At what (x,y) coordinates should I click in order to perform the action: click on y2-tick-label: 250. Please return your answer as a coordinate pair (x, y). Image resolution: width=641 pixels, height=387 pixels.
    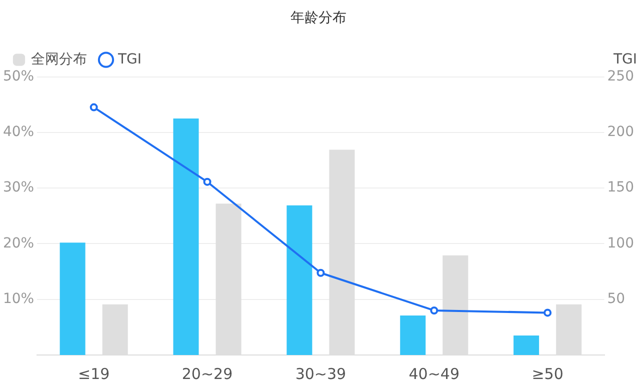
    Looking at the image, I should click on (620, 76).